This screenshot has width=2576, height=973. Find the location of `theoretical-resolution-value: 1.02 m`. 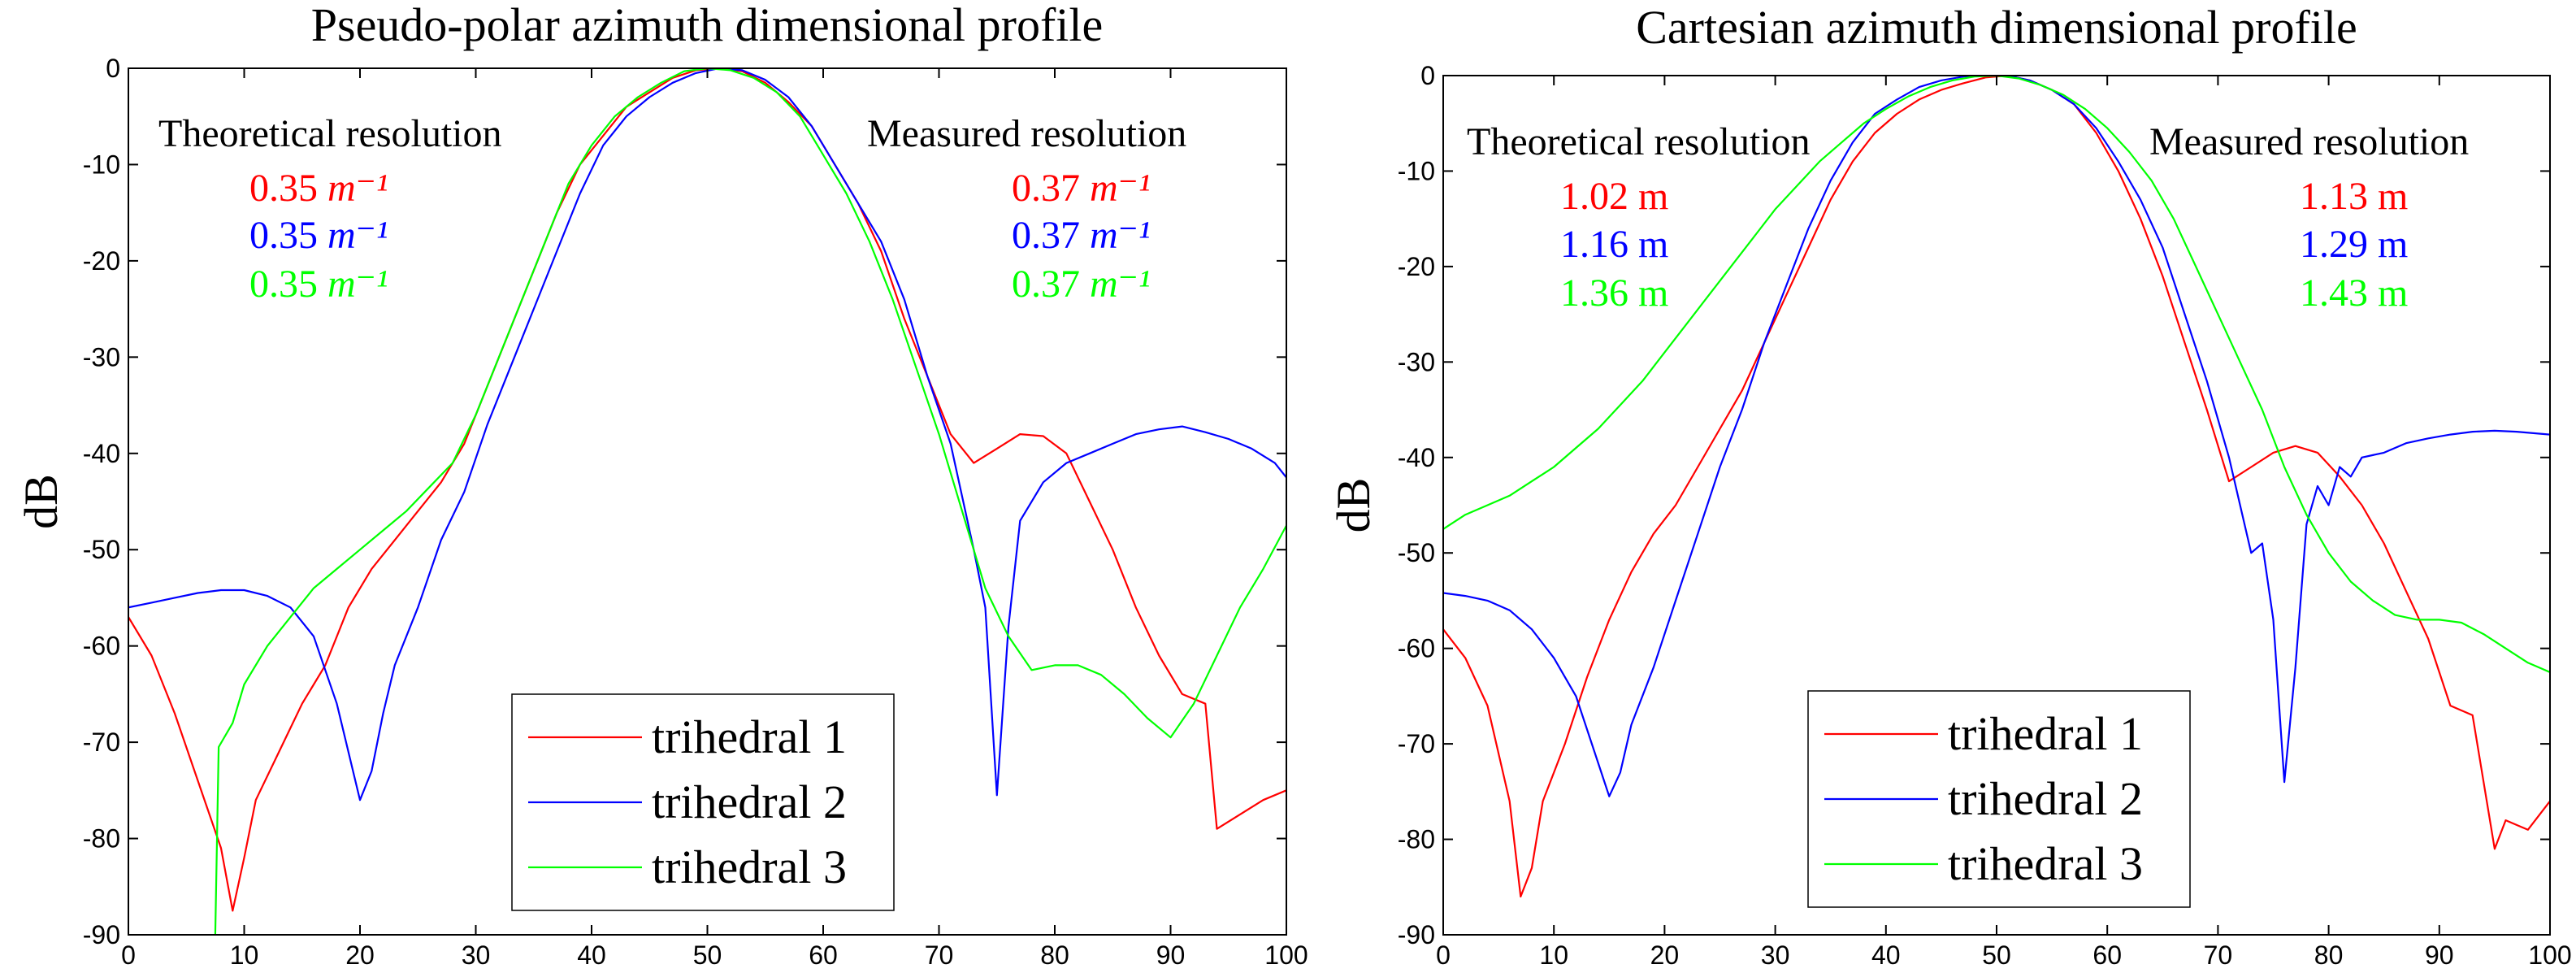

theoretical-resolution-value: 1.02 m is located at coordinates (1614, 196).